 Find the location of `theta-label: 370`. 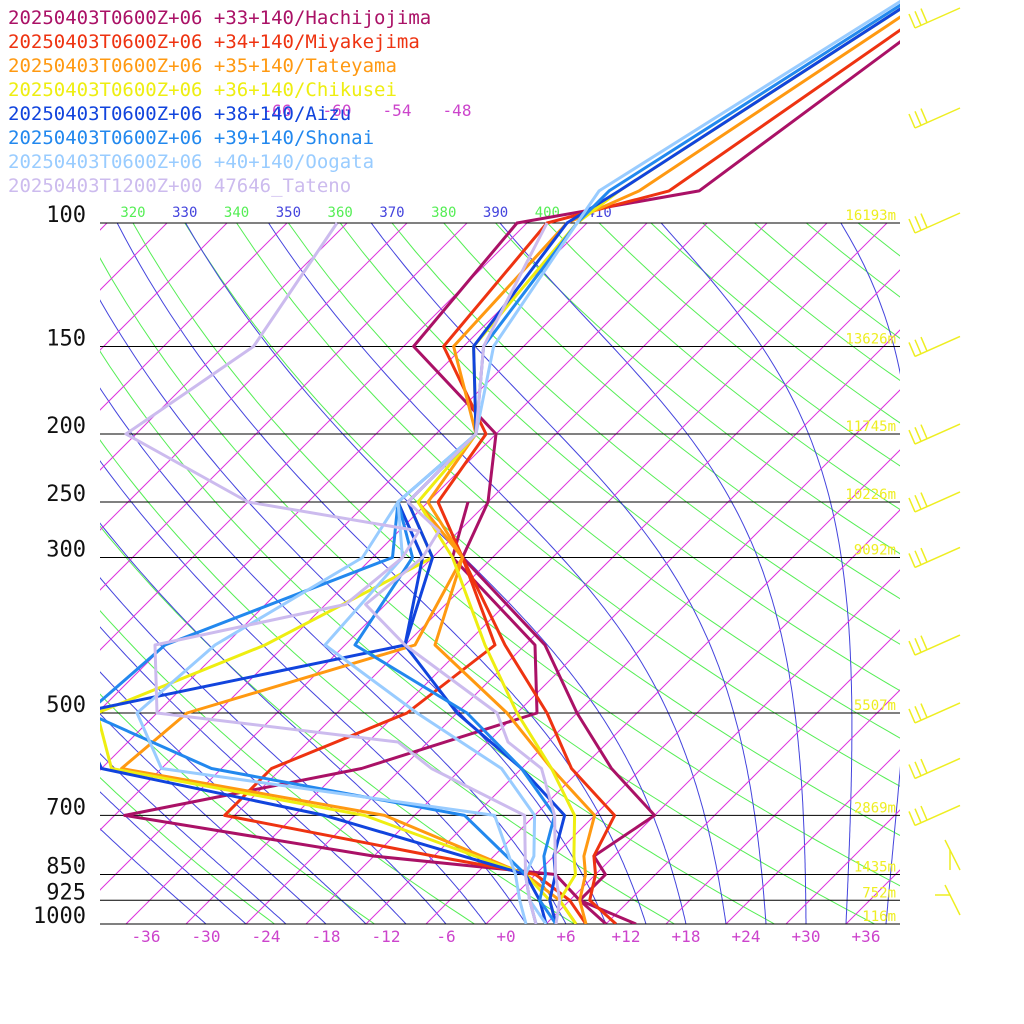

theta-label: 370 is located at coordinates (391, 213).